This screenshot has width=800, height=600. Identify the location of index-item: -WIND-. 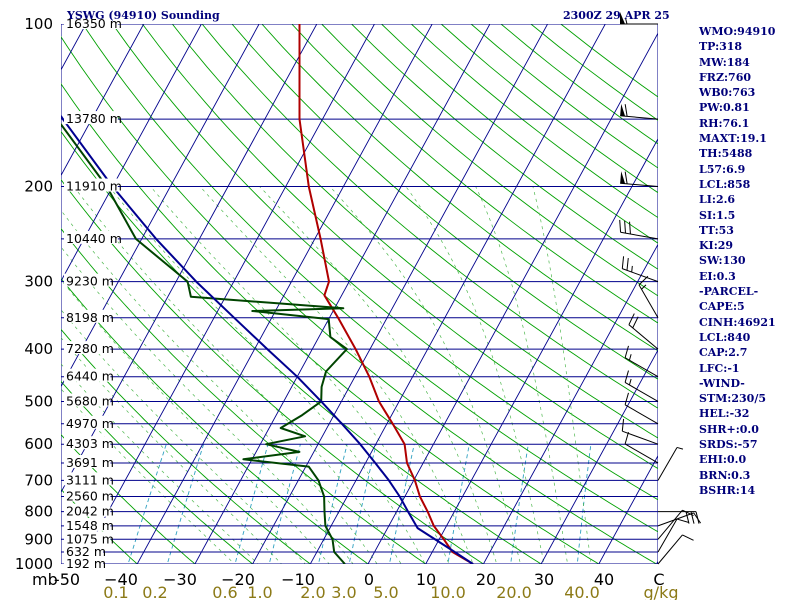
(722, 383).